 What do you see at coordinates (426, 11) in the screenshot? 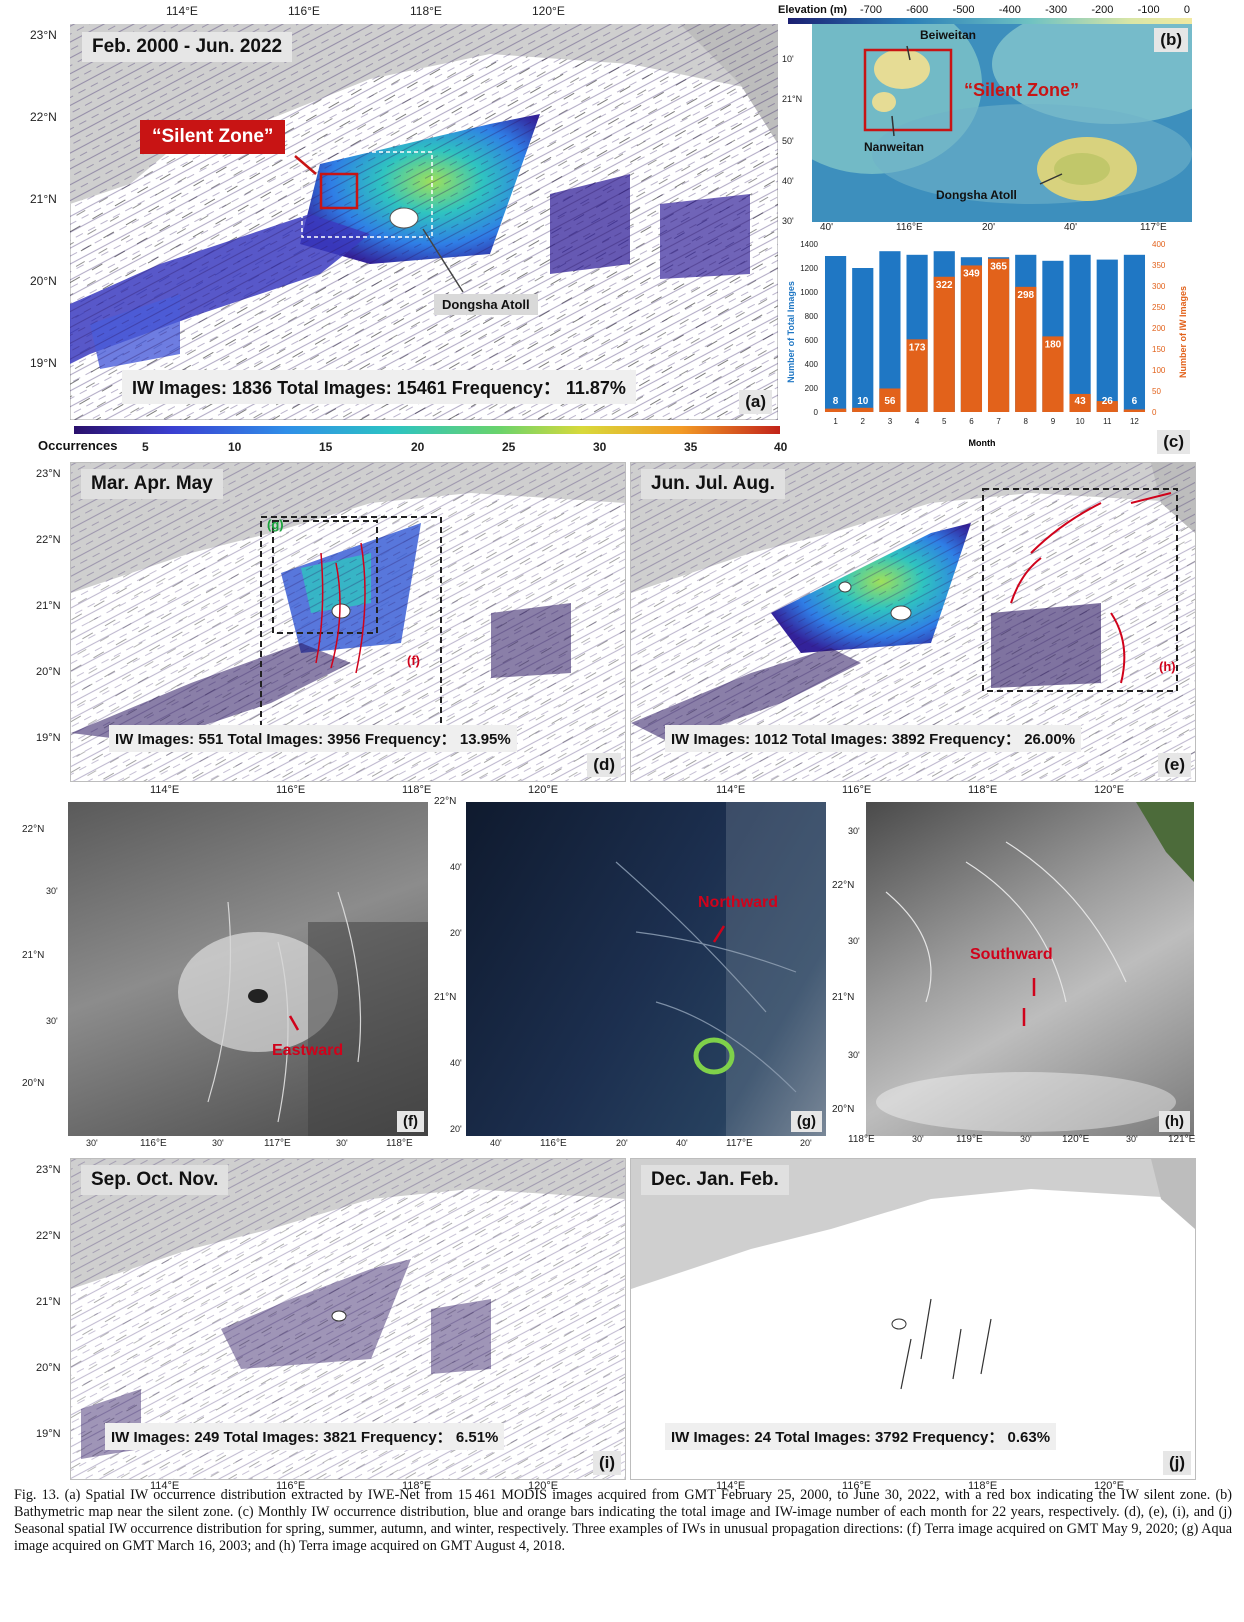
I see `a-lon-tick: 118°E` at bounding box center [426, 11].